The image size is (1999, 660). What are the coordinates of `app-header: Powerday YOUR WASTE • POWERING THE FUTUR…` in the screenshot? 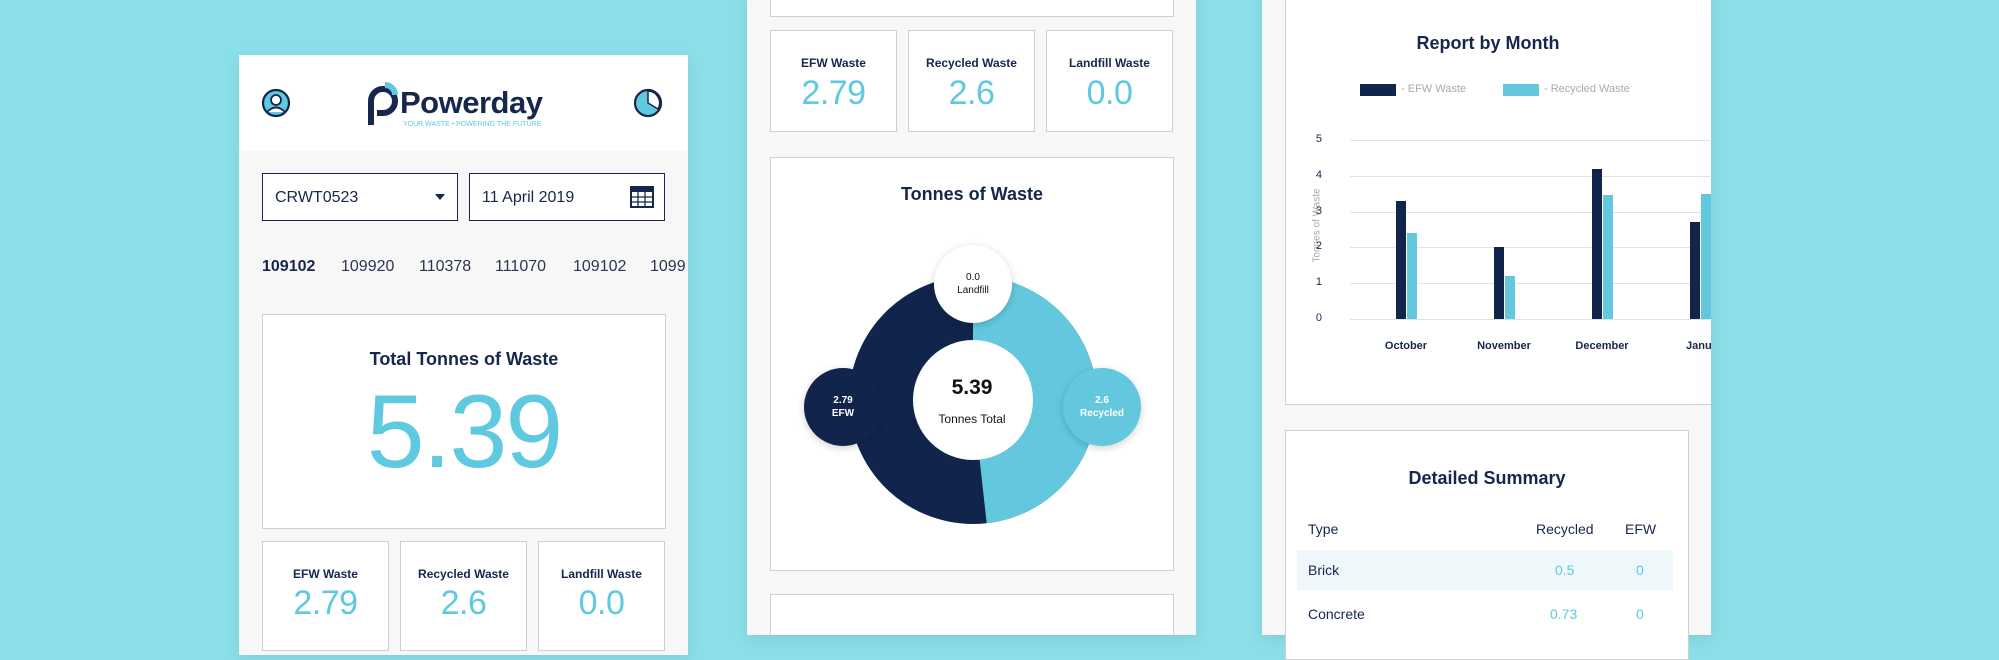 It's located at (463, 103).